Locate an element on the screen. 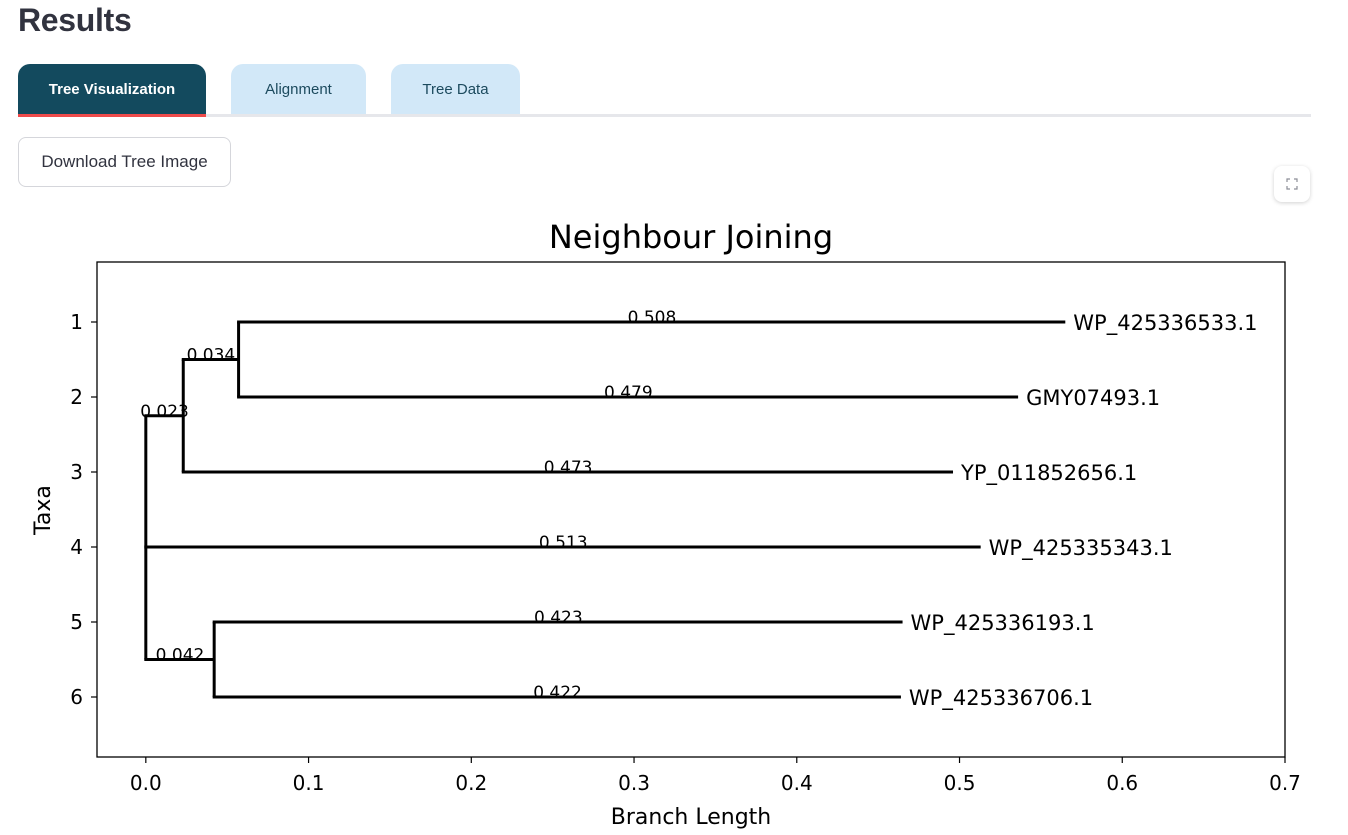  branch-length-label: 0.513 is located at coordinates (563, 543).